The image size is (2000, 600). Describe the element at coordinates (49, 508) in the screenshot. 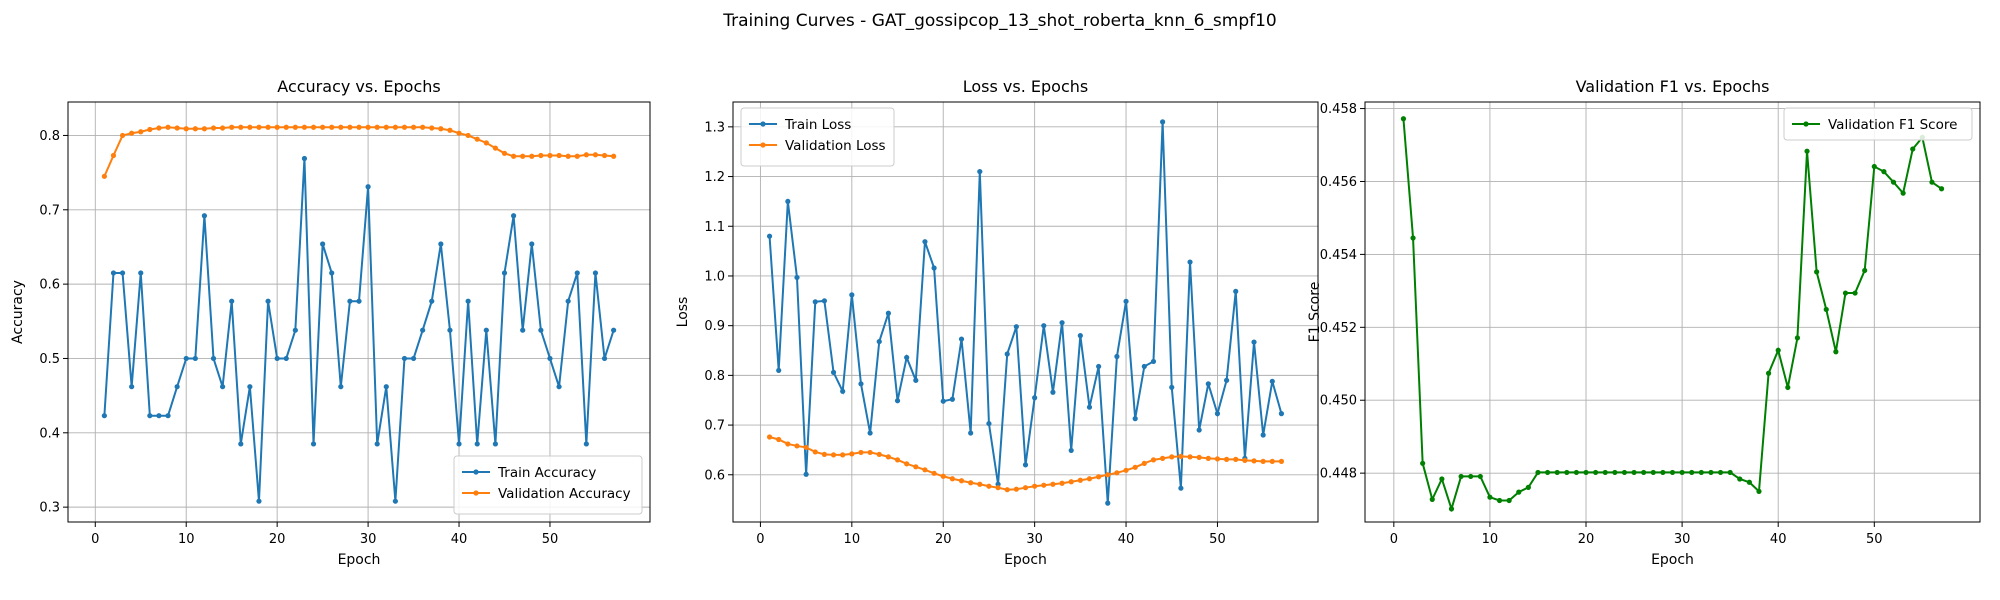

I see `y-tick-label: 0.3` at that location.